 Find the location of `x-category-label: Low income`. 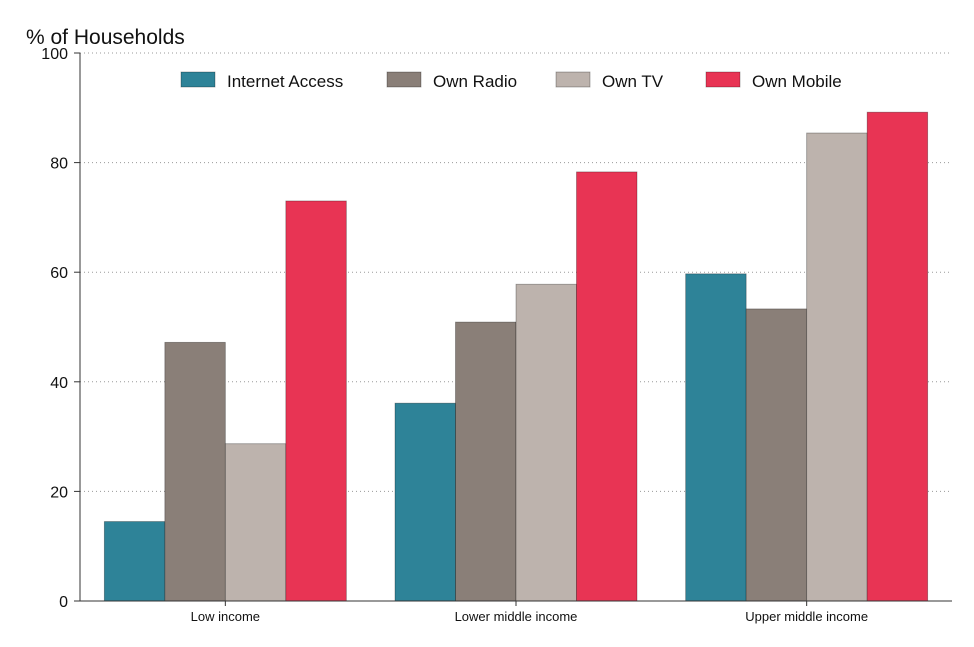

x-category-label: Low income is located at coordinates (225, 616).